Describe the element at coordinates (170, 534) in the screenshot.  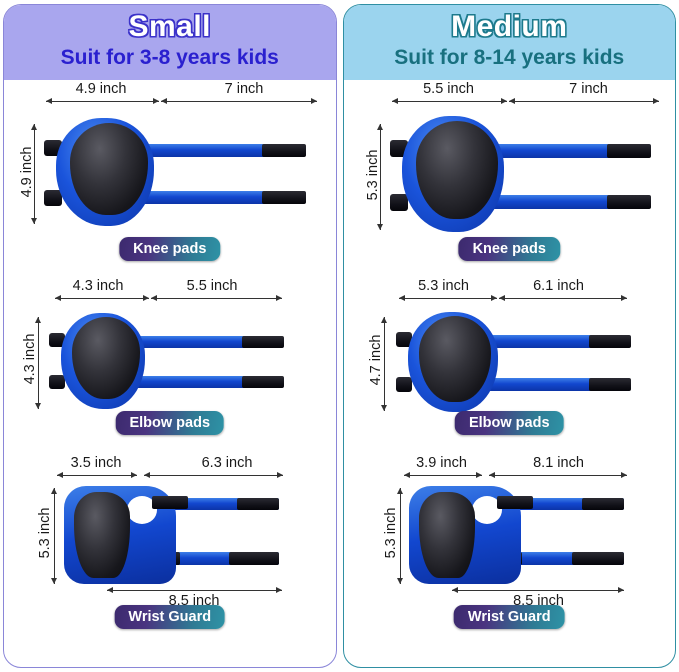
I see `wrist-image-small: 5.3 inch` at that location.